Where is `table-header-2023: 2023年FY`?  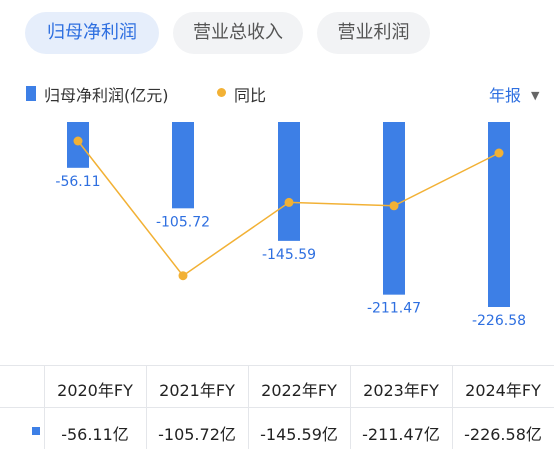
table-header-2023: 2023年FY is located at coordinates (401, 390).